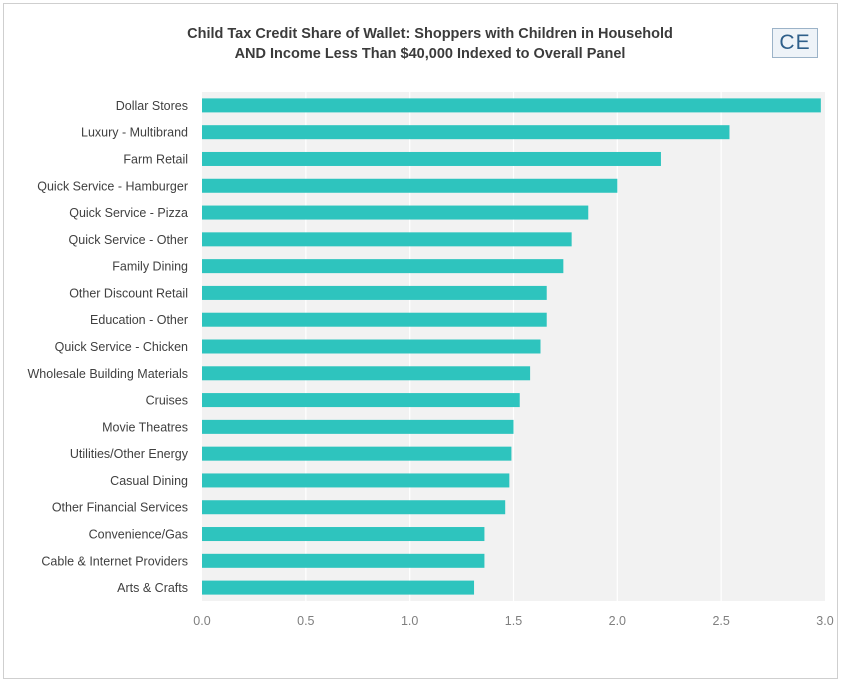 The height and width of the screenshot is (684, 843). I want to click on category-label: Education - Other, so click(139, 320).